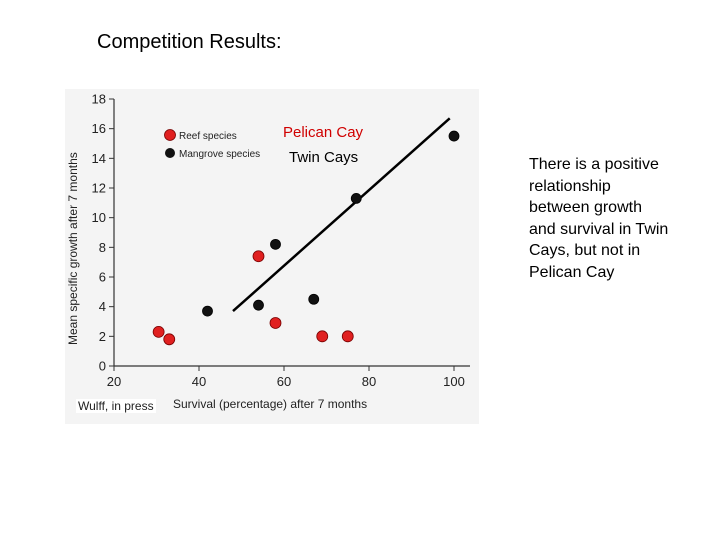 The image size is (720, 540). Describe the element at coordinates (341, 215) in the screenshot. I see `trendline-mangrove` at that location.